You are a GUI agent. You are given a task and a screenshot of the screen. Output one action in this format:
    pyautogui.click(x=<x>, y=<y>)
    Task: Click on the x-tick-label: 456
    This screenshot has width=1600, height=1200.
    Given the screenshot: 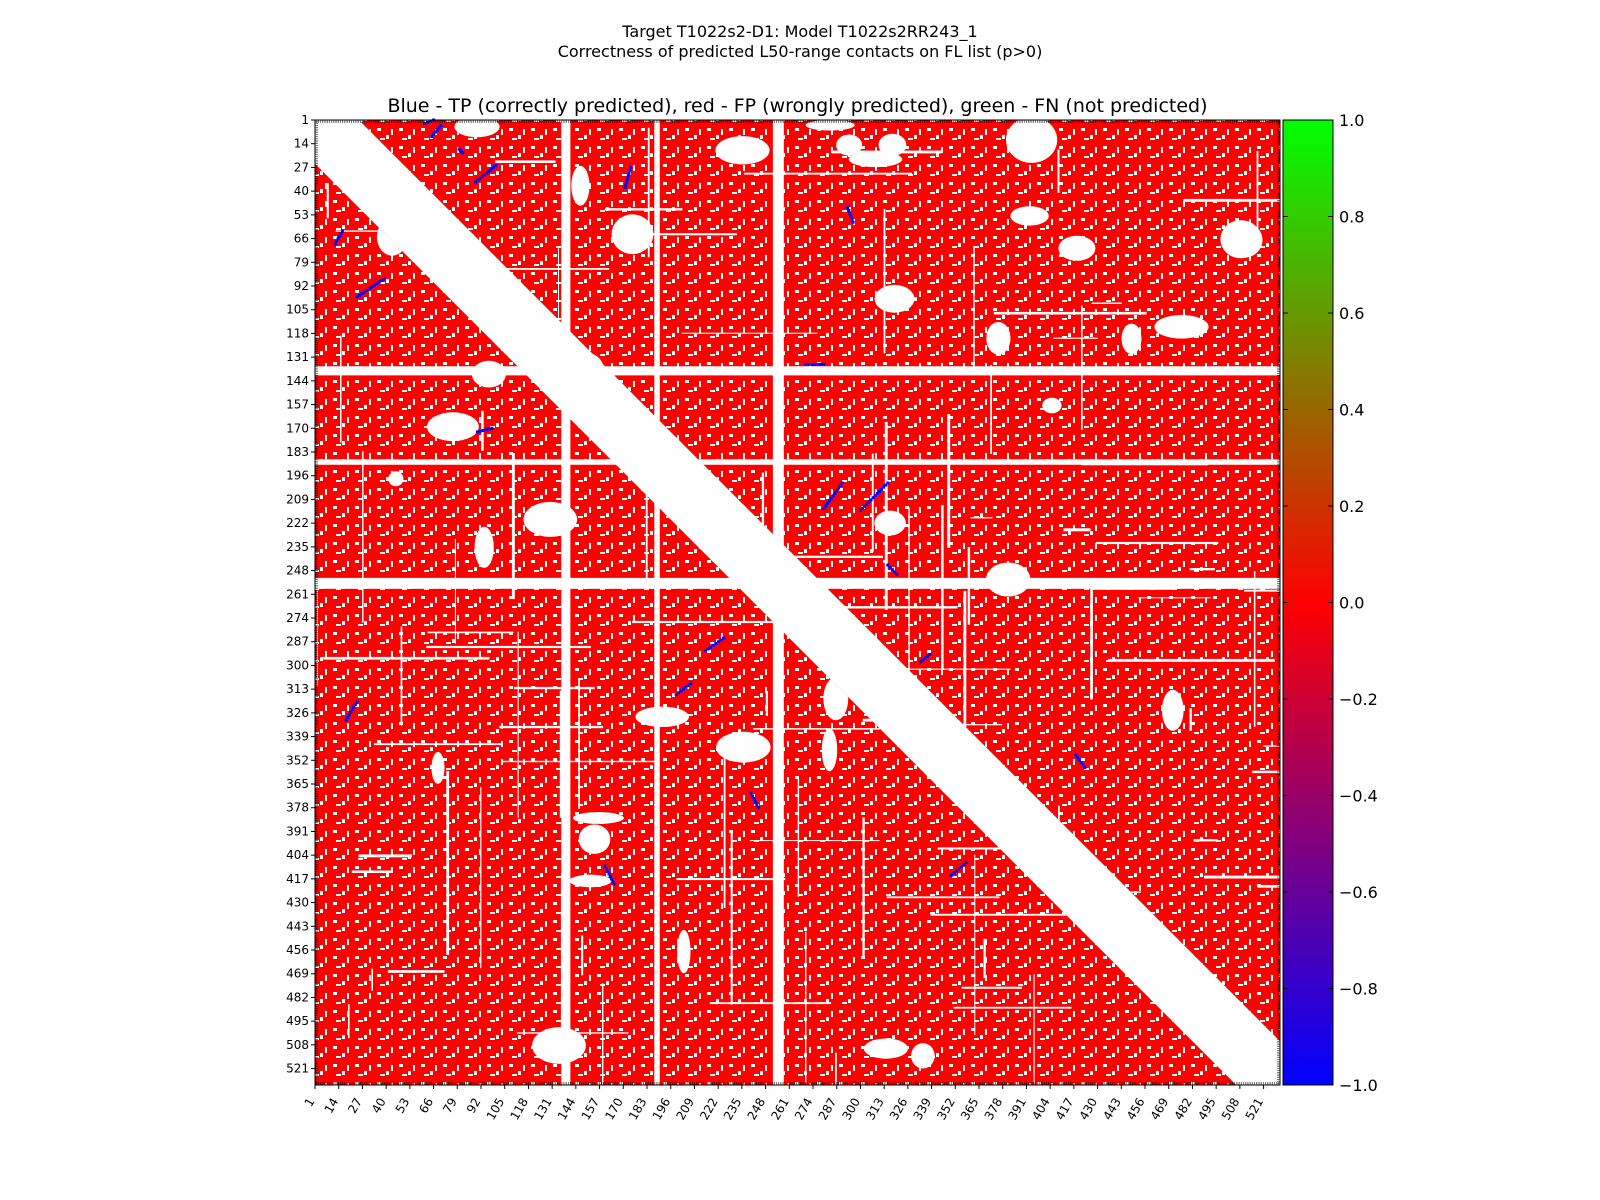 What is the action you would take?
    pyautogui.click(x=1136, y=1109)
    